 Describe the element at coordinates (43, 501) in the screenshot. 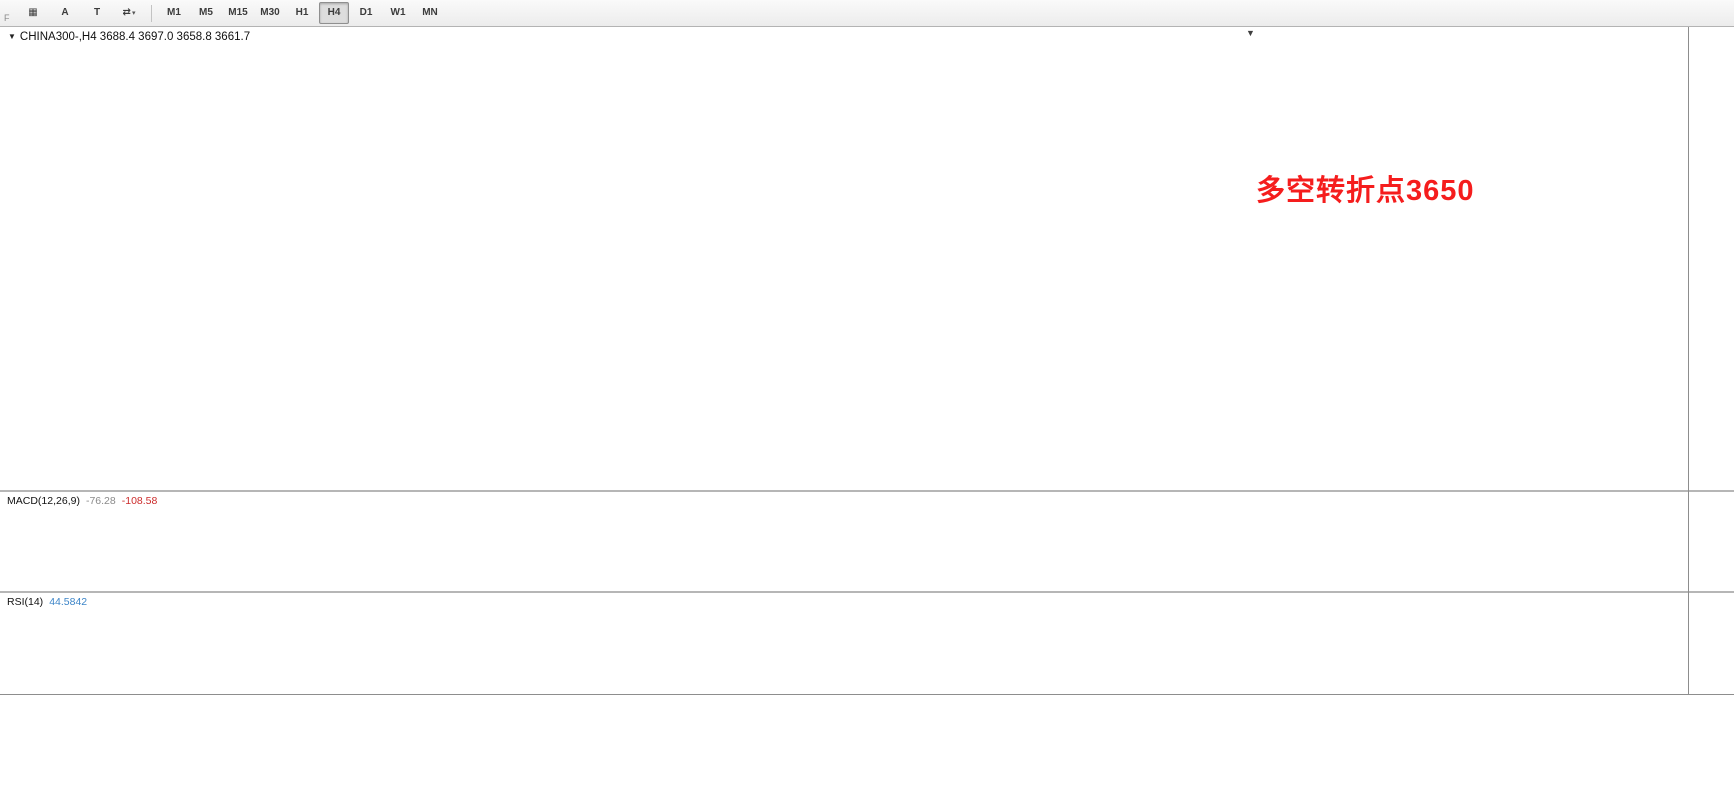

I see `macd-name: MACD(12,26,9)` at that location.